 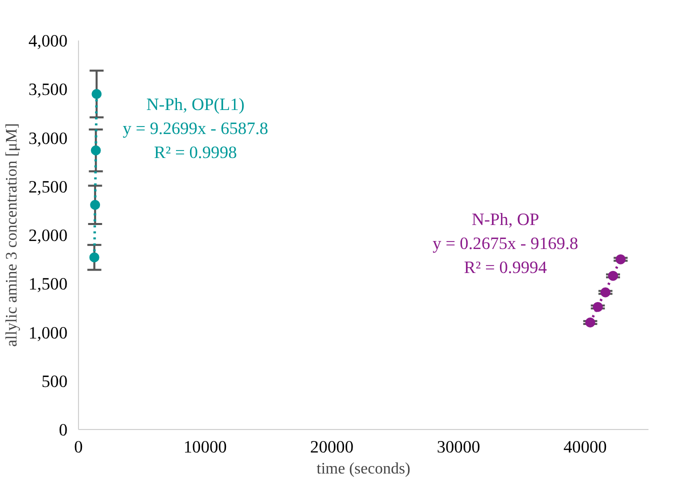 What do you see at coordinates (205, 447) in the screenshot?
I see `x-tick-label: 10000` at bounding box center [205, 447].